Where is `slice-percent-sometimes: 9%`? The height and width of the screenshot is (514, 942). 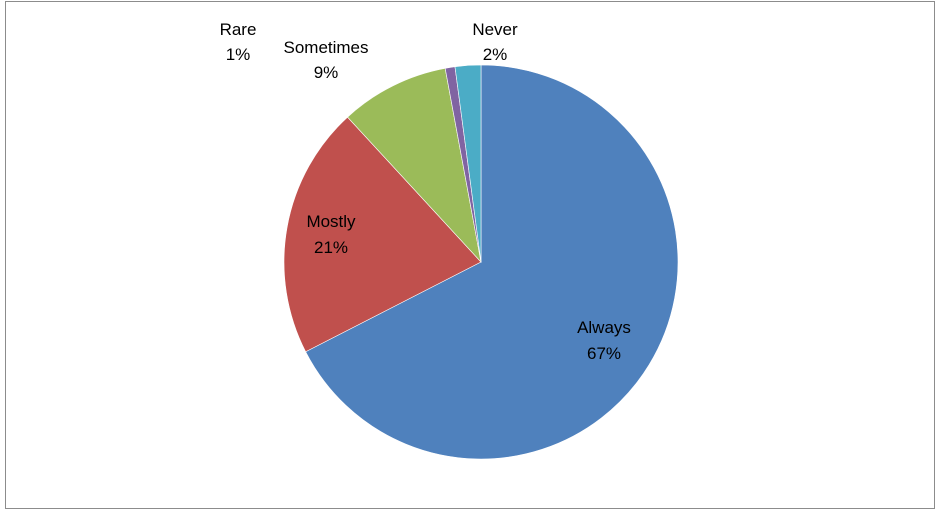
slice-percent-sometimes: 9% is located at coordinates (326, 72).